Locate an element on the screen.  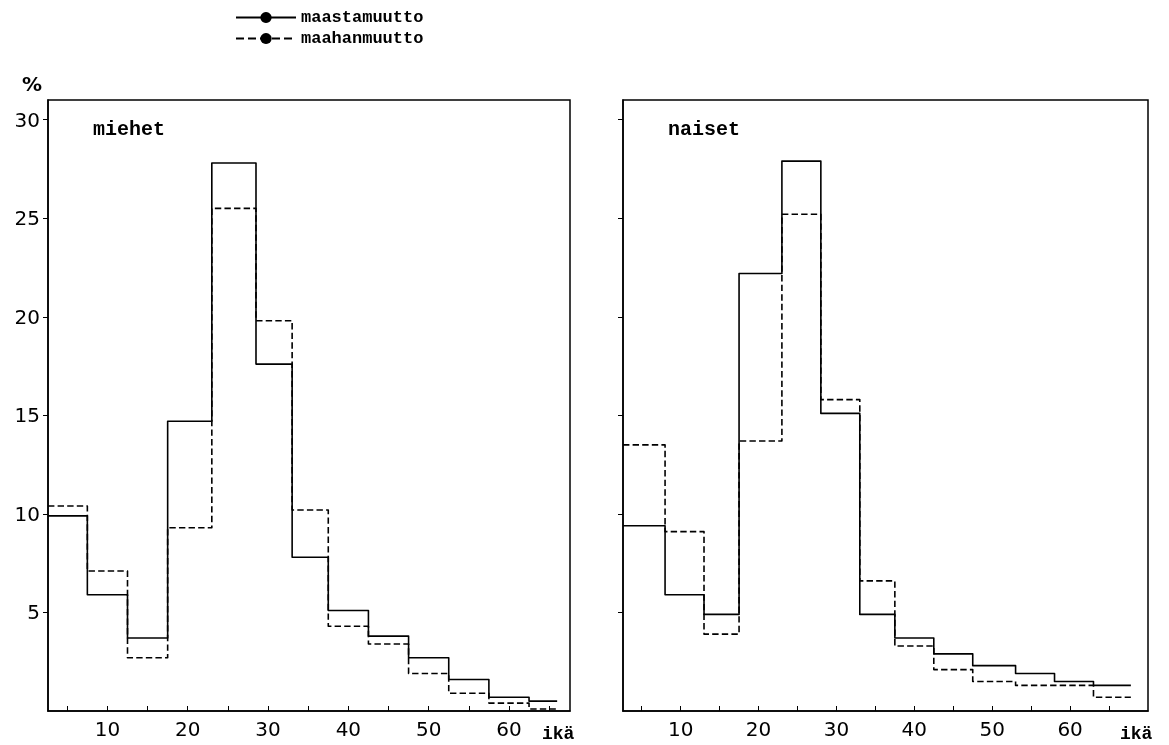
y-axis-title: % is located at coordinates (31, 84).